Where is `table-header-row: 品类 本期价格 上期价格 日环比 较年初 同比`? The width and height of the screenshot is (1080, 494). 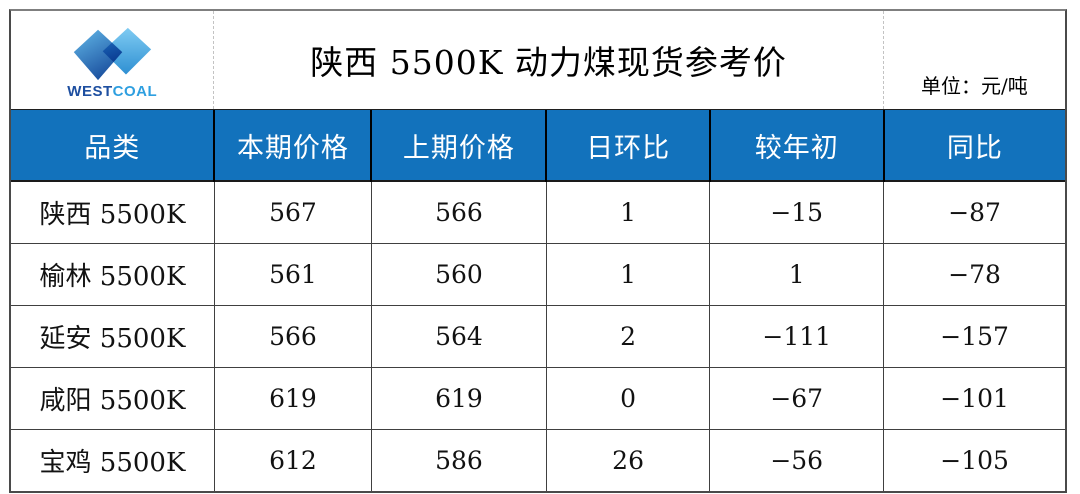 table-header-row: 品类 本期价格 上期价格 日环比 较年初 同比 is located at coordinates (538, 145).